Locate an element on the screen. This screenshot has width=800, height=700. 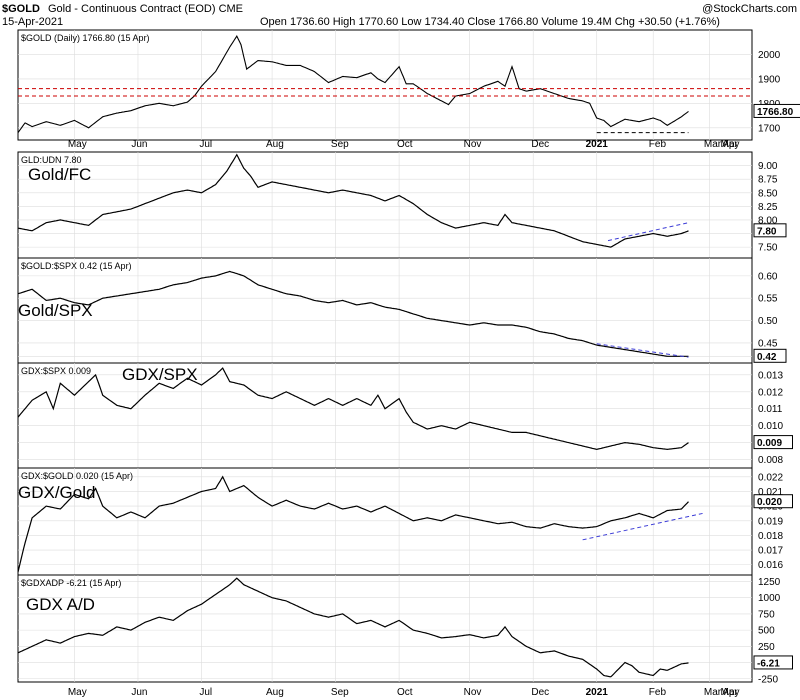
panel-legend-label: GDX:$SPX 0.009 is located at coordinates (56, 371).